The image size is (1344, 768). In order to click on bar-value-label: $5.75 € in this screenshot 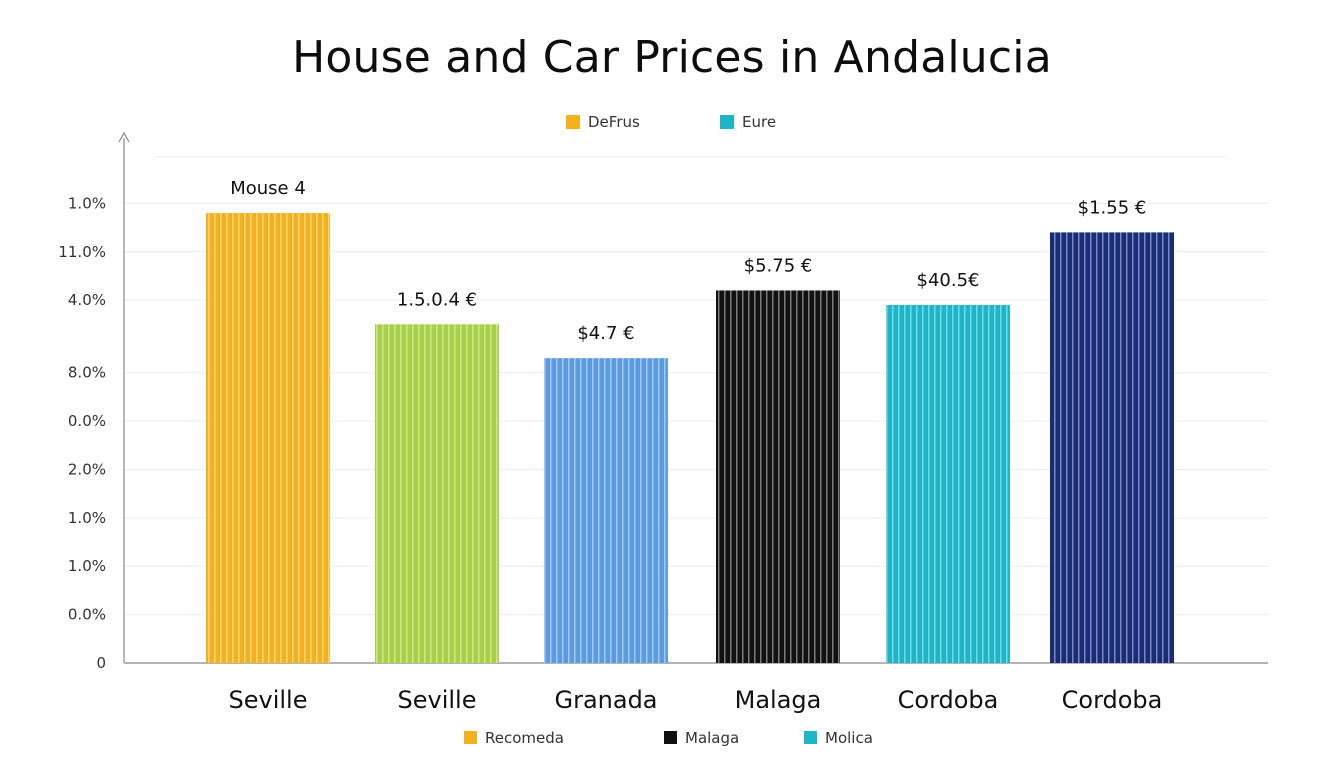, I will do `click(778, 265)`.